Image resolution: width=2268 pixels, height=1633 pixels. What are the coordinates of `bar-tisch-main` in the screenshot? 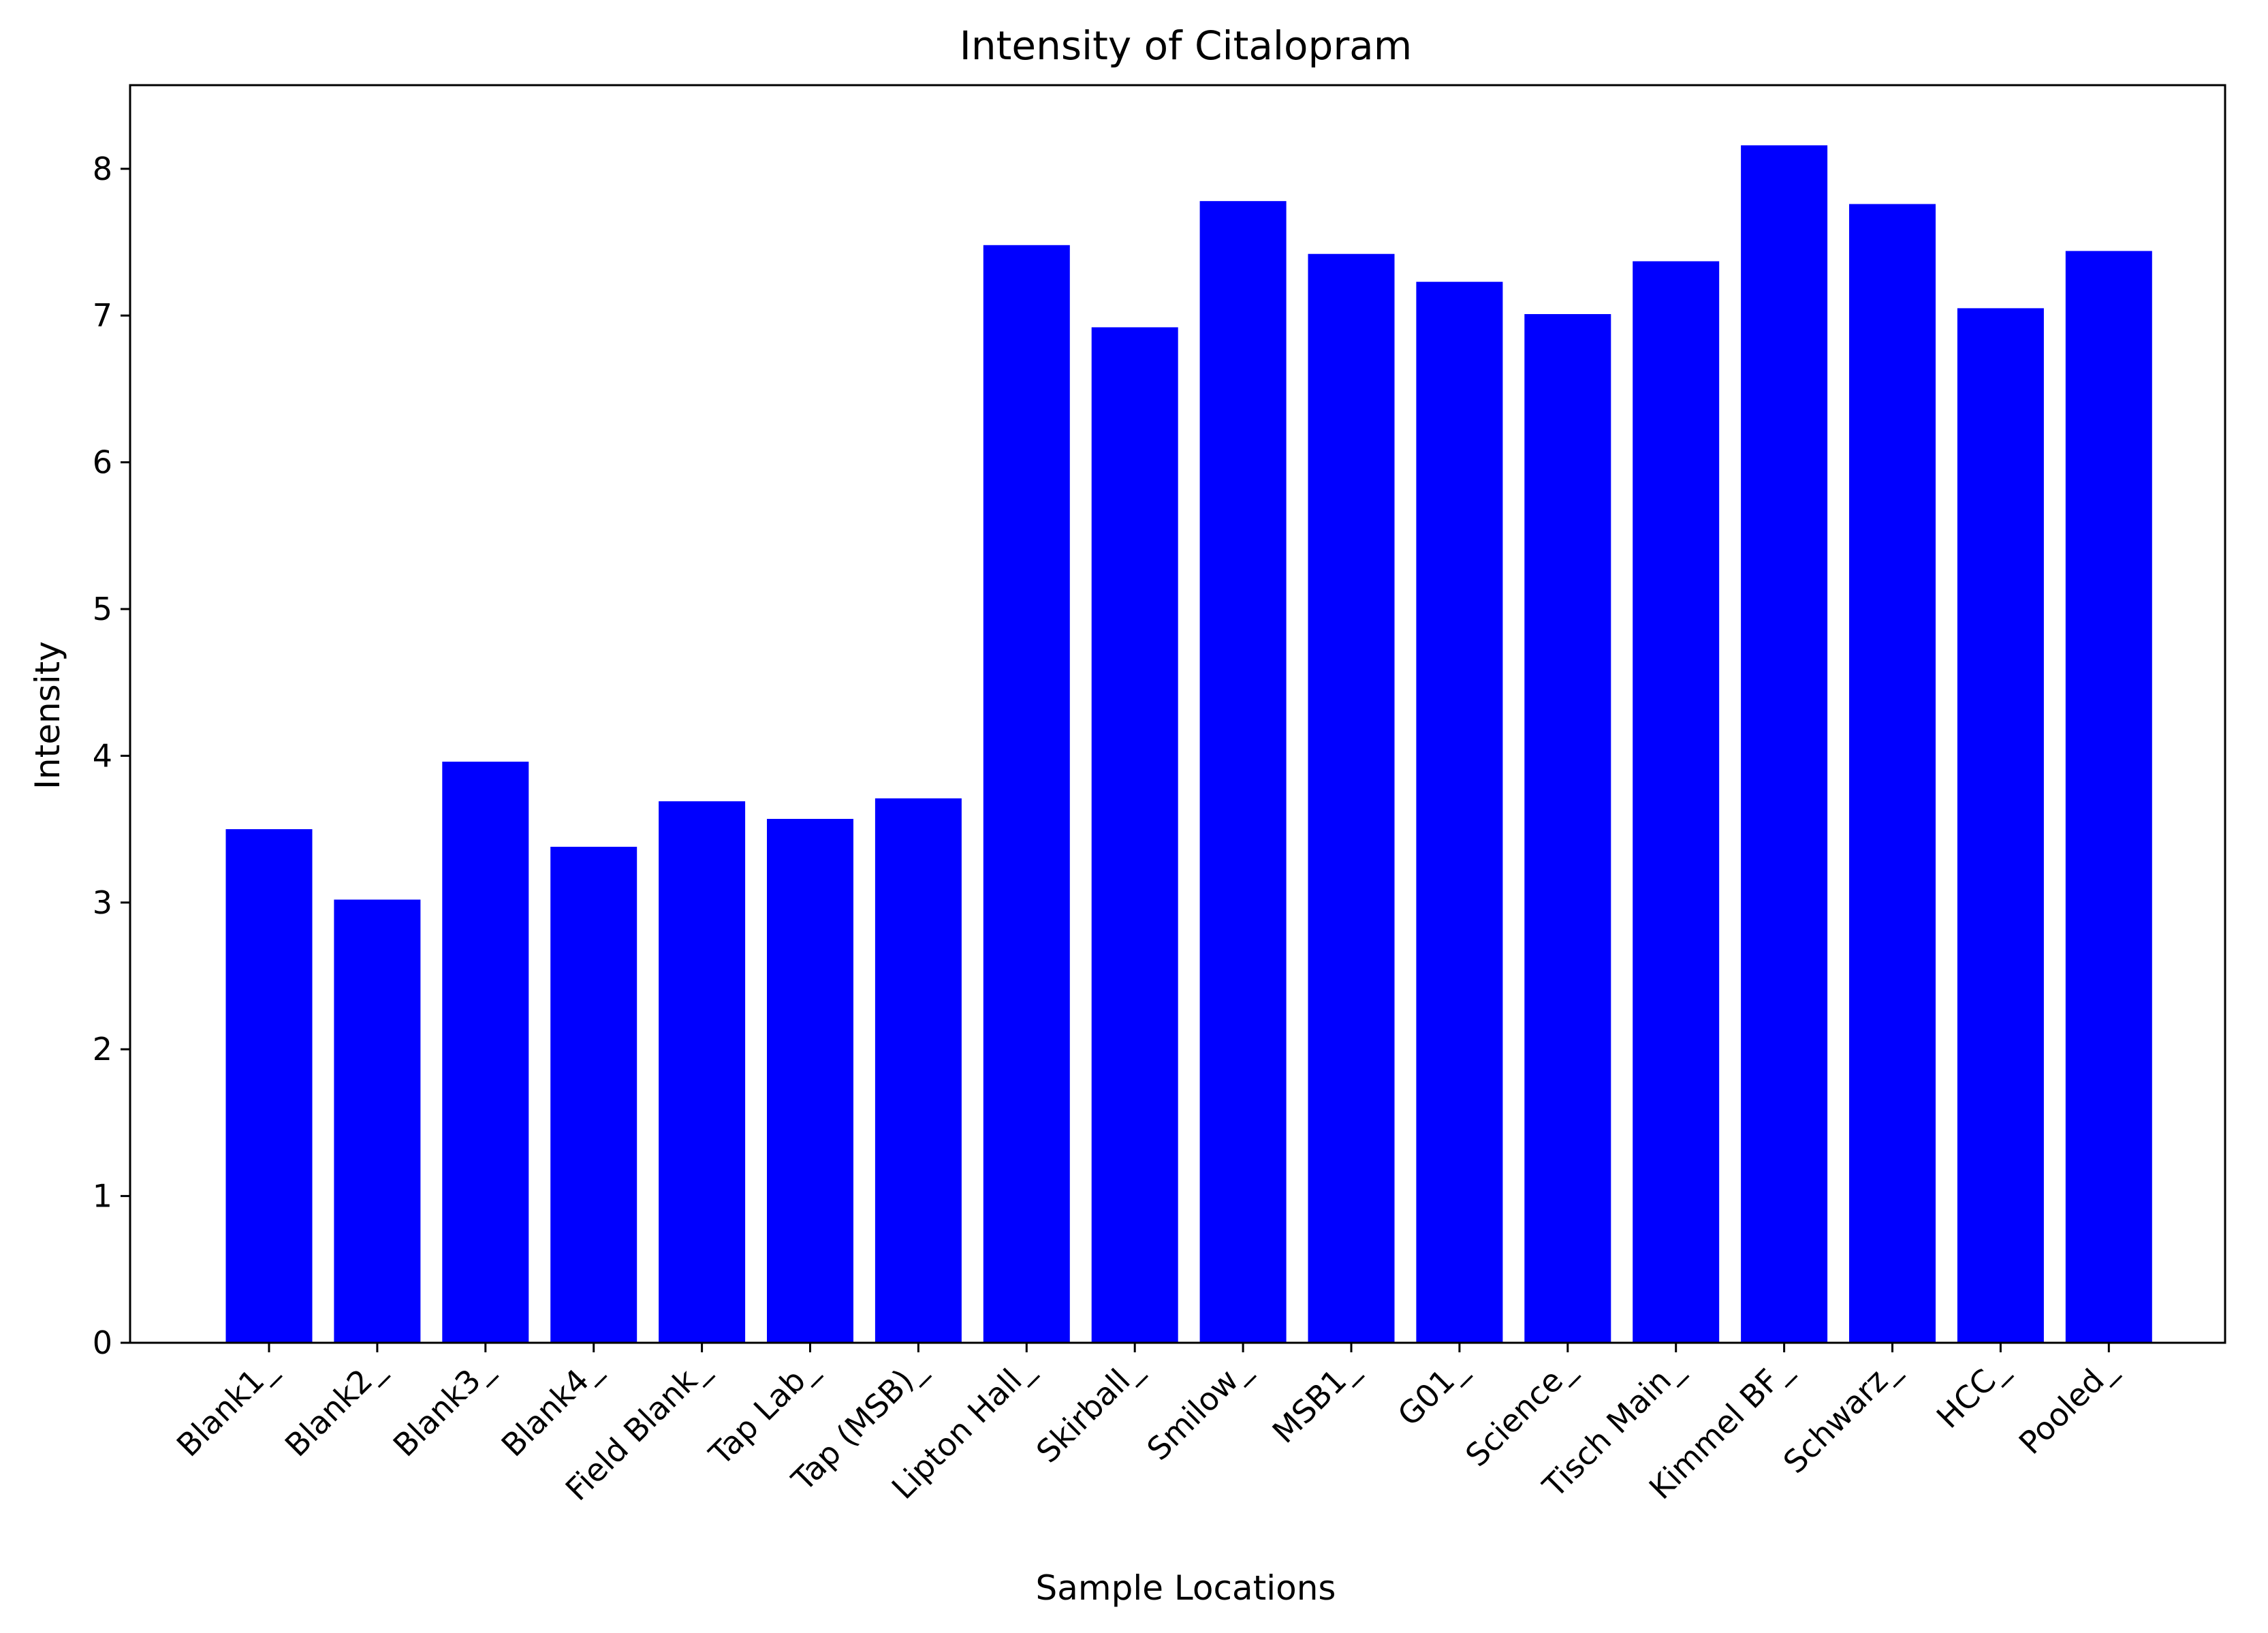 It's located at (1676, 802).